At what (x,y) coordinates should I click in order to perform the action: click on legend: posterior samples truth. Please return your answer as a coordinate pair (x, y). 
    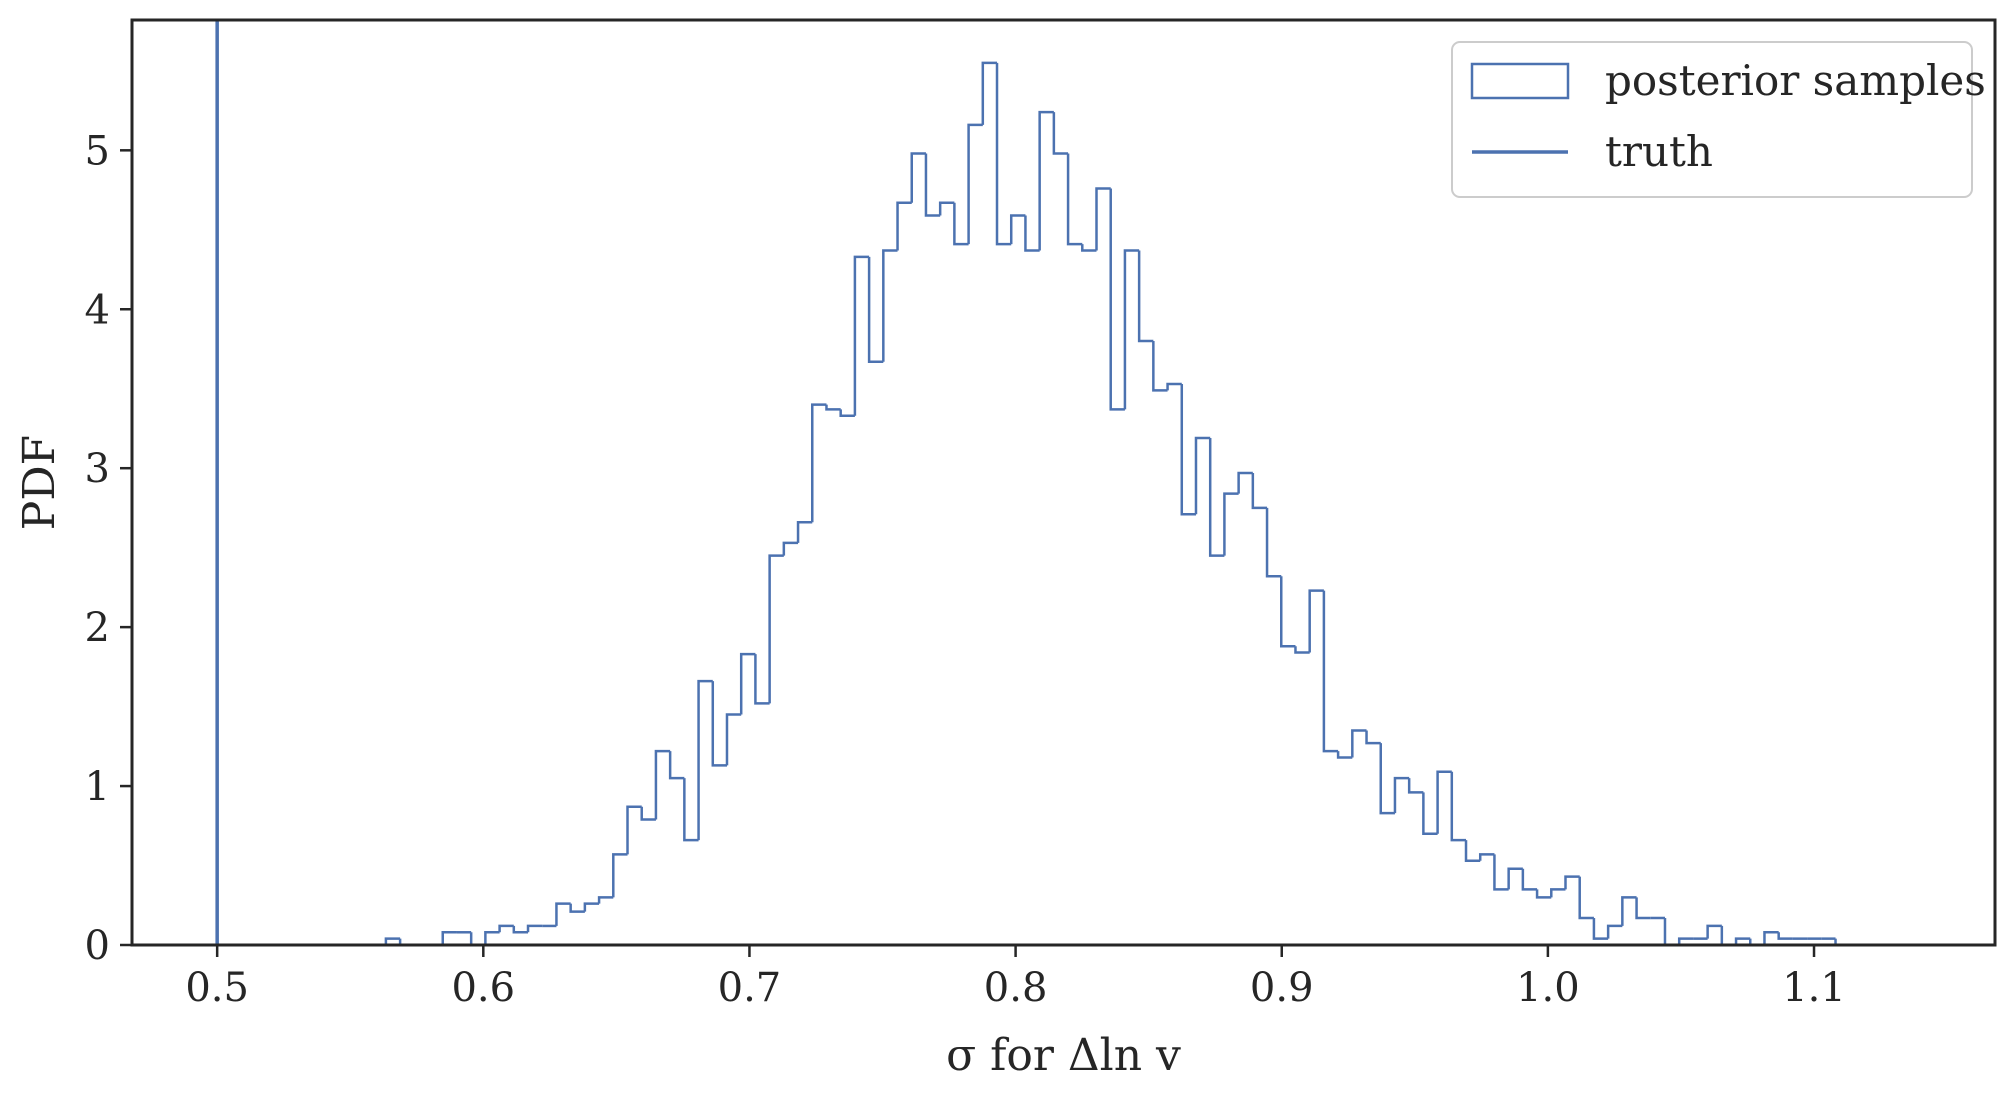
    Looking at the image, I should click on (1718, 119).